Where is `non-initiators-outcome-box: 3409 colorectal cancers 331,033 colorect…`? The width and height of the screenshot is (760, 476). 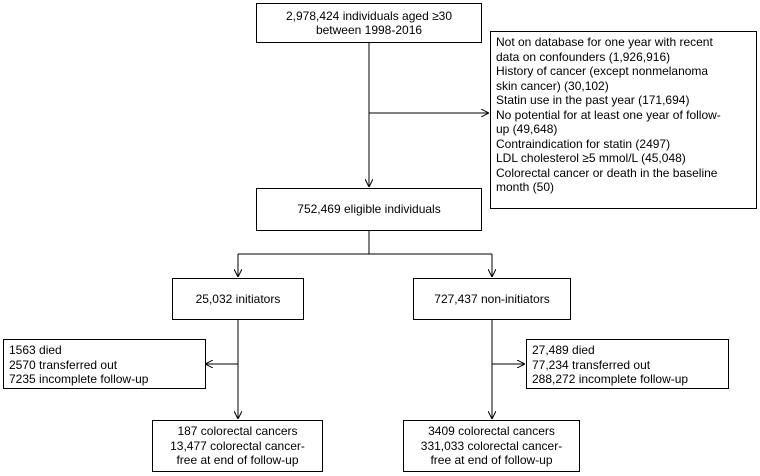 non-initiators-outcome-box: 3409 colorectal cancers 331,033 colorect… is located at coordinates (491, 446).